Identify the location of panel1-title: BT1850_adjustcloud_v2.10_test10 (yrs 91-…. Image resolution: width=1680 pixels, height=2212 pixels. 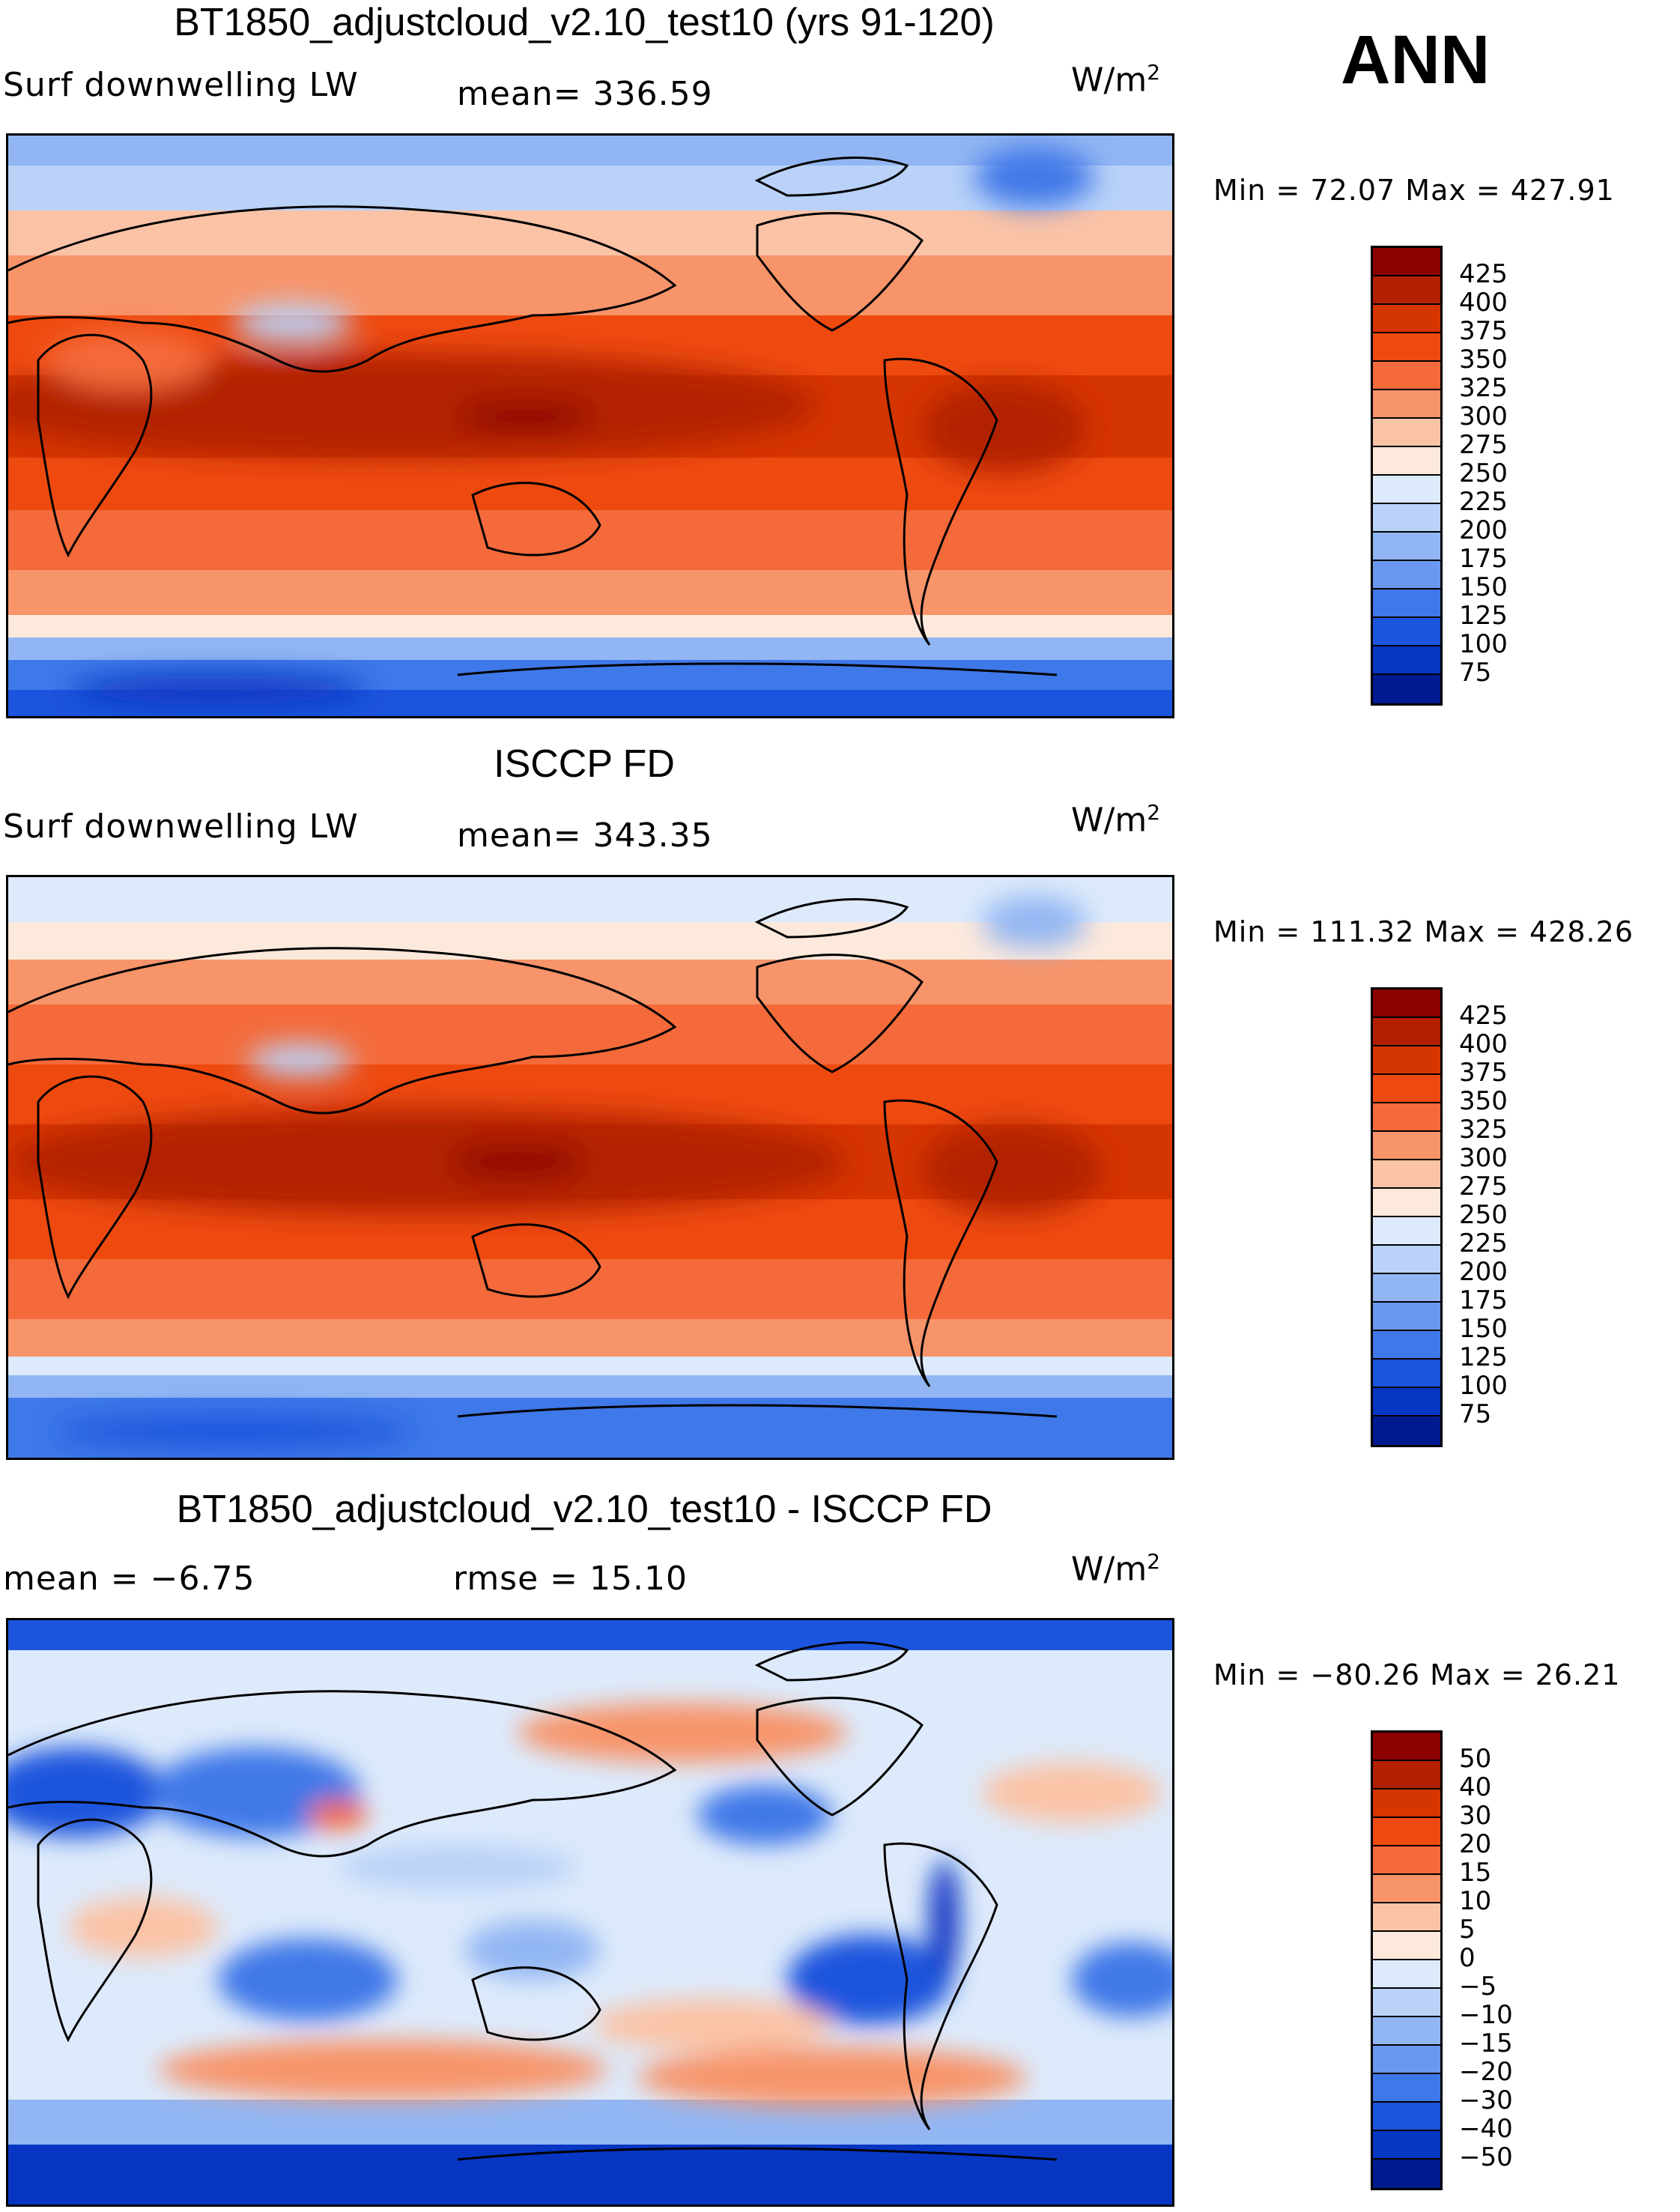
(584, 22).